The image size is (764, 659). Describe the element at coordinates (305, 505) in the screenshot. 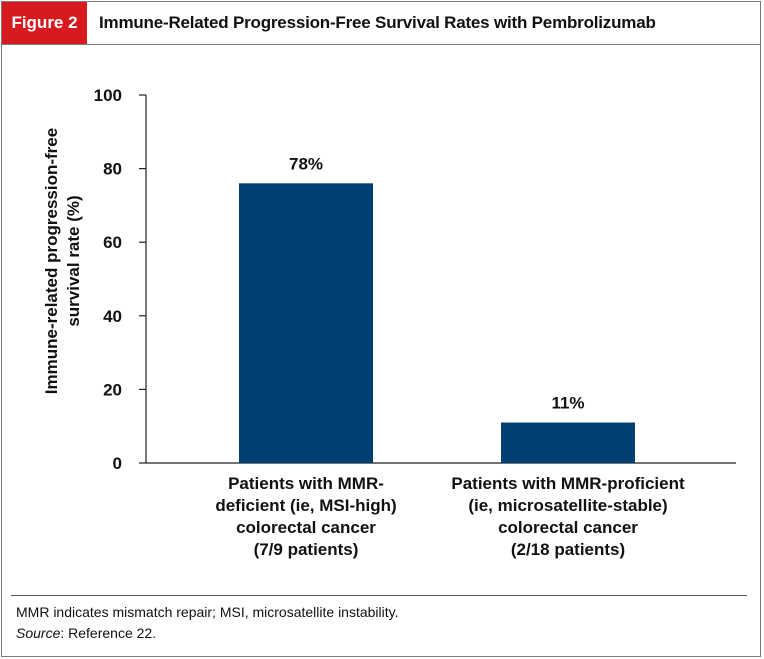

I see `category-1-label-line-2: deficient (ie, MSI-high)` at that location.